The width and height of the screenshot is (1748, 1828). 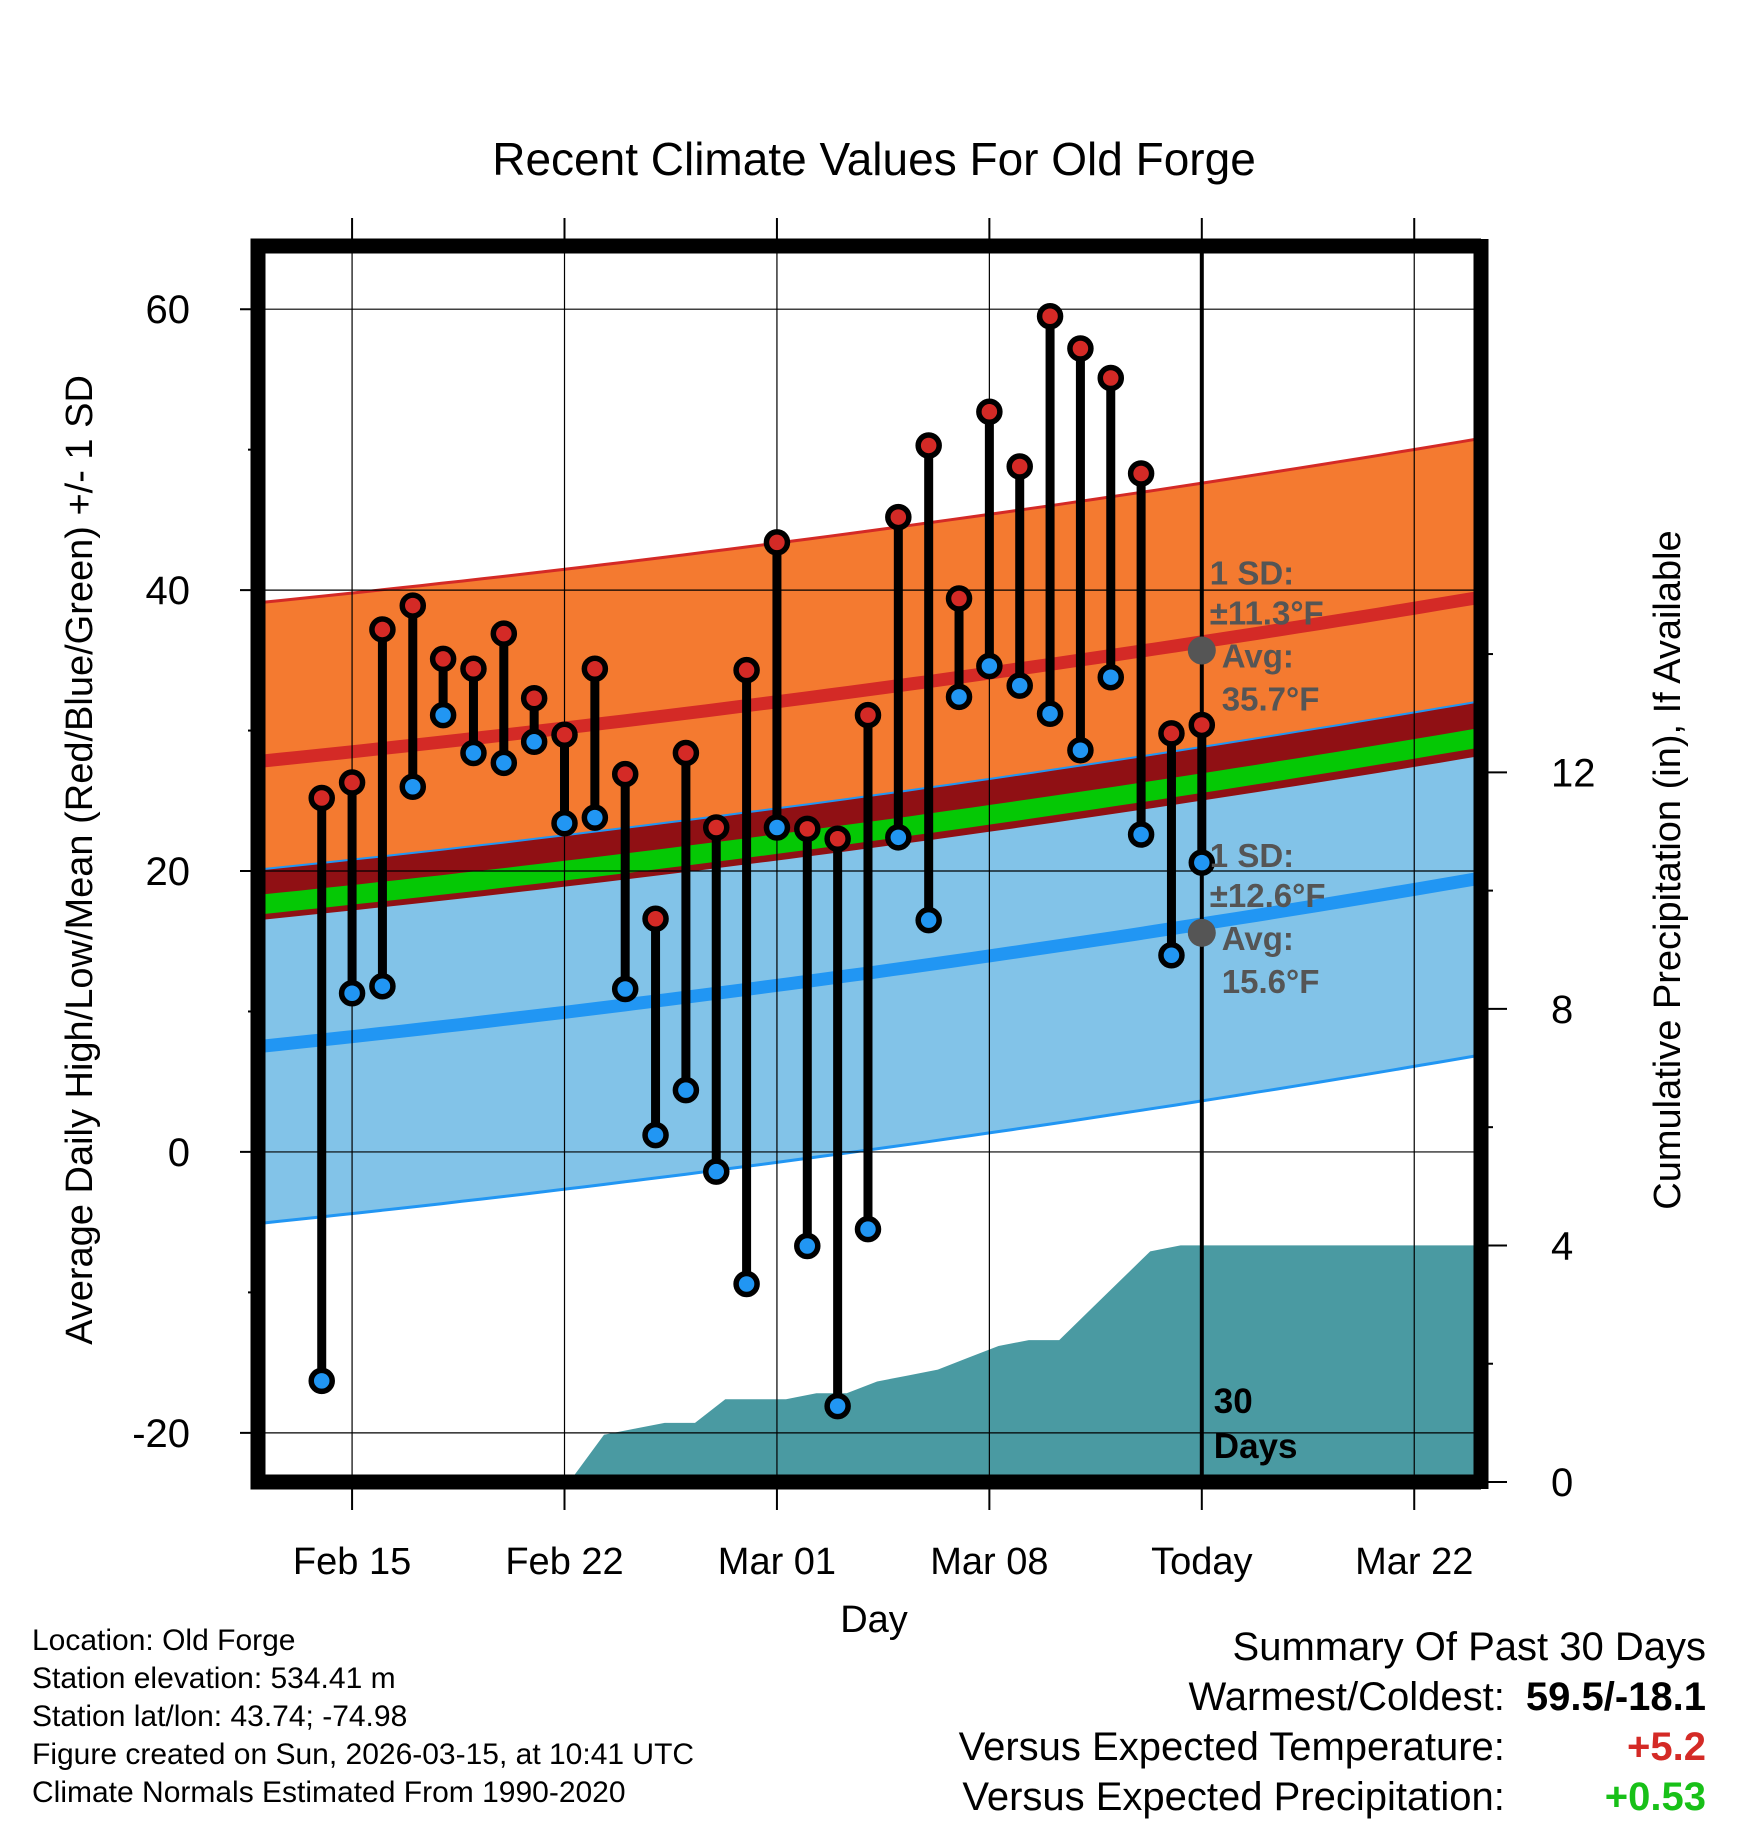 I want to click on x-axis-label: Day, so click(x=874, y=1620).